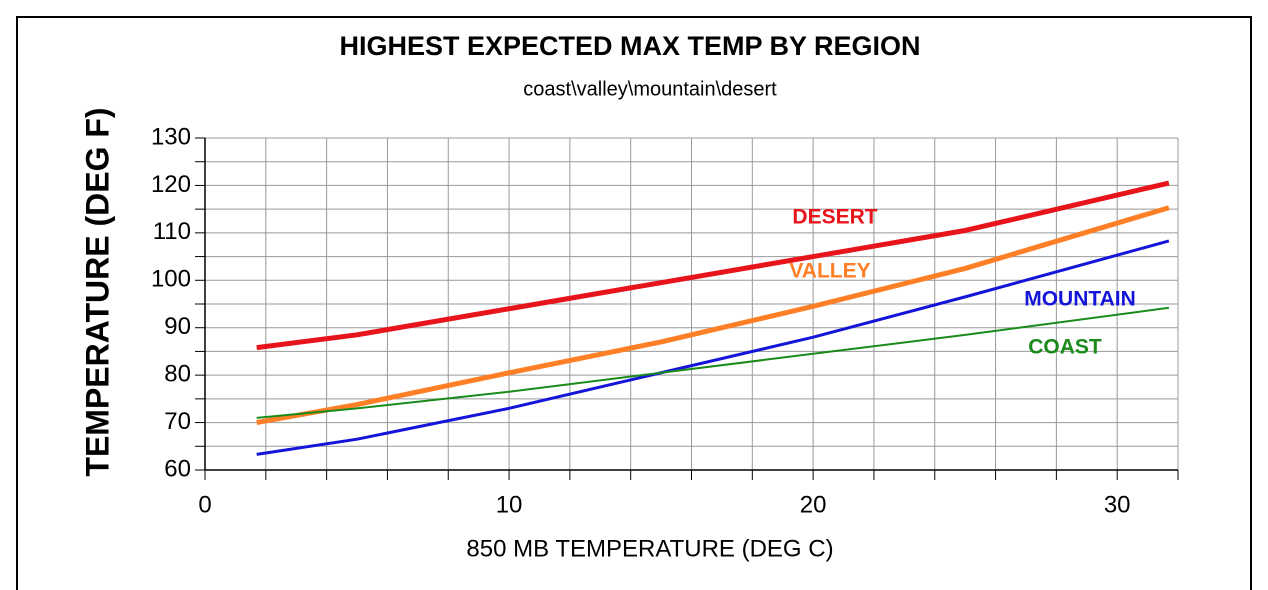  Describe the element at coordinates (509, 504) in the screenshot. I see `x-tick-label: 10` at that location.